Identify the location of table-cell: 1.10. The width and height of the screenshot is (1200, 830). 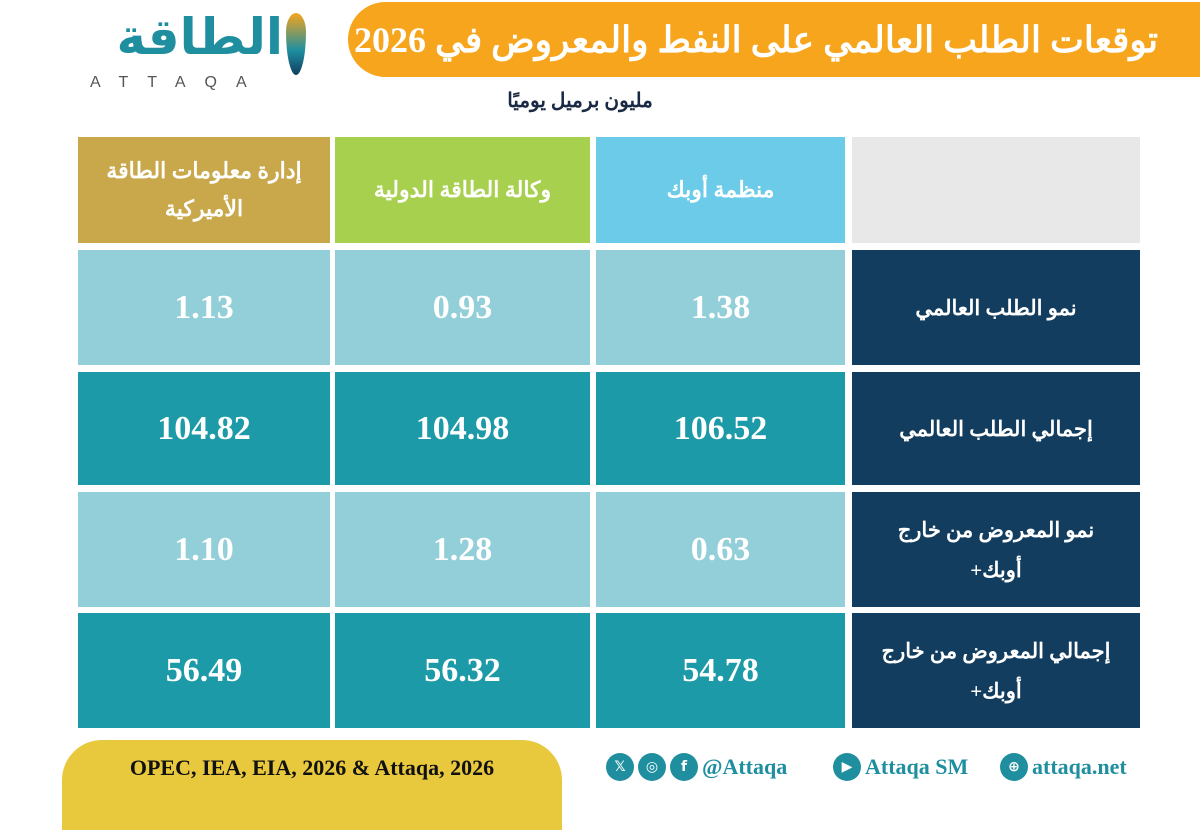
(204, 549).